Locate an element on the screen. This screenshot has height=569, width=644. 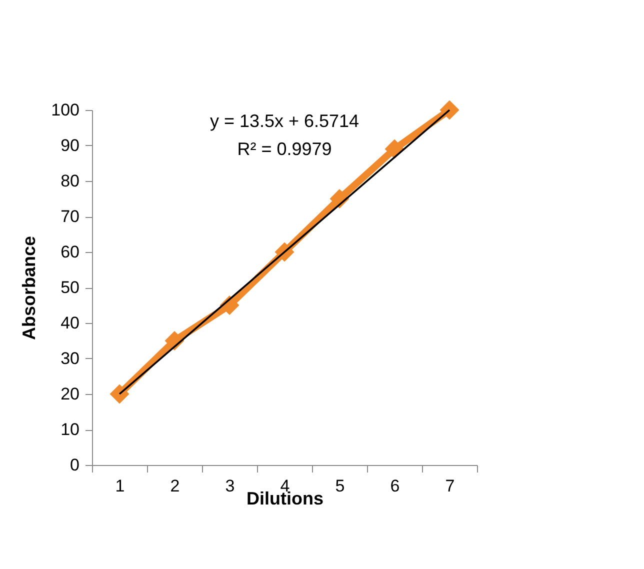
x-tick-label: 6 is located at coordinates (395, 486).